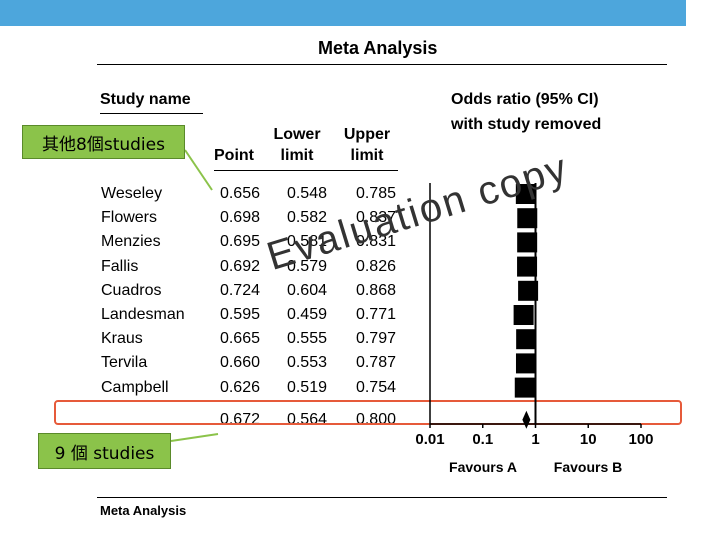 Image resolution: width=720 pixels, height=540 pixels. I want to click on upper-cell: 0.826, so click(375, 266).